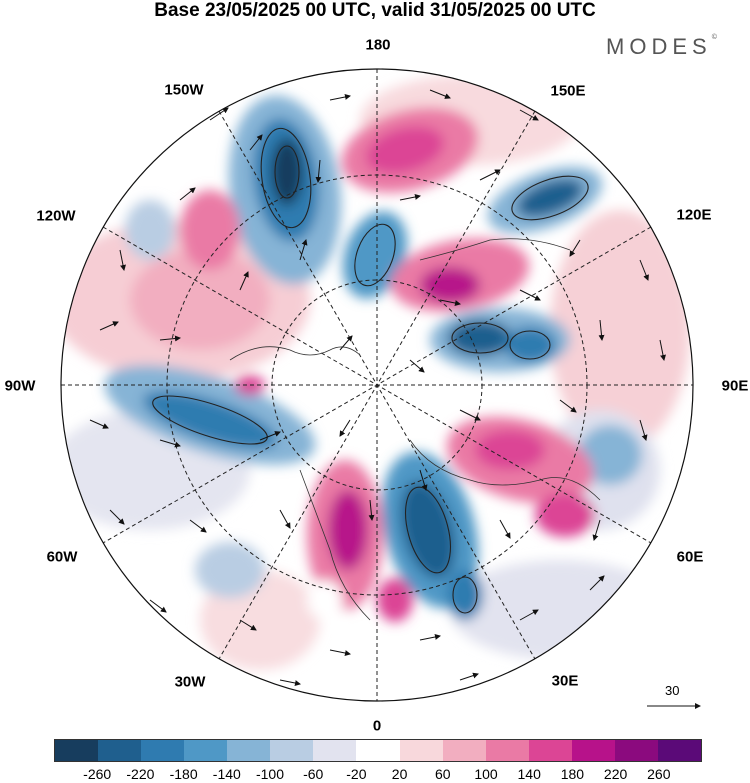 The height and width of the screenshot is (783, 750). What do you see at coordinates (714, 37) in the screenshot?
I see `brand-mark: ©` at bounding box center [714, 37].